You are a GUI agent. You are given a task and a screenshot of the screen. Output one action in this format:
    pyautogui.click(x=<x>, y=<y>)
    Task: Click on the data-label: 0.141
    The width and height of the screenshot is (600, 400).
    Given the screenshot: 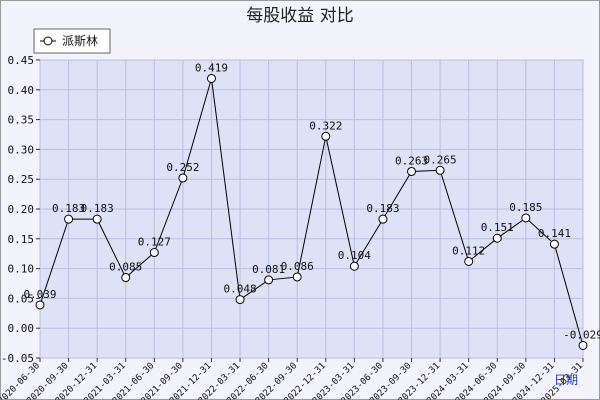 What is the action you would take?
    pyautogui.click(x=554, y=233)
    